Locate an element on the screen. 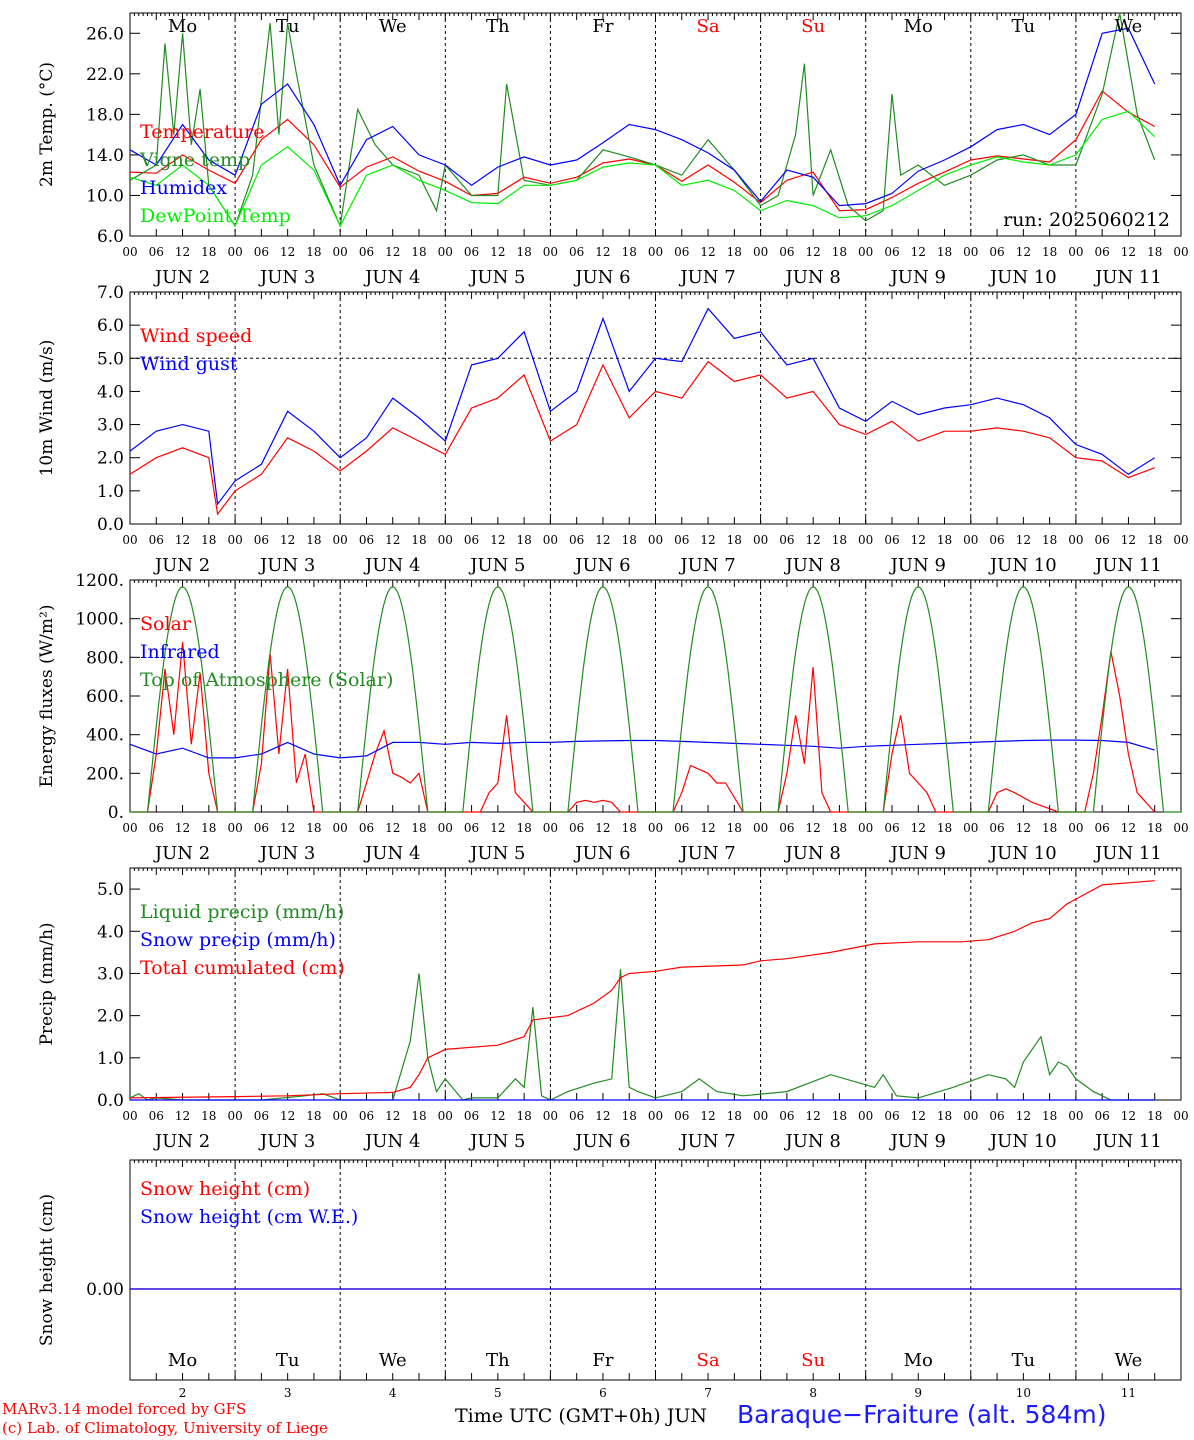 Image resolution: width=1194 pixels, height=1440 pixels. series-line-dewpoint-temp is located at coordinates (642, 169).